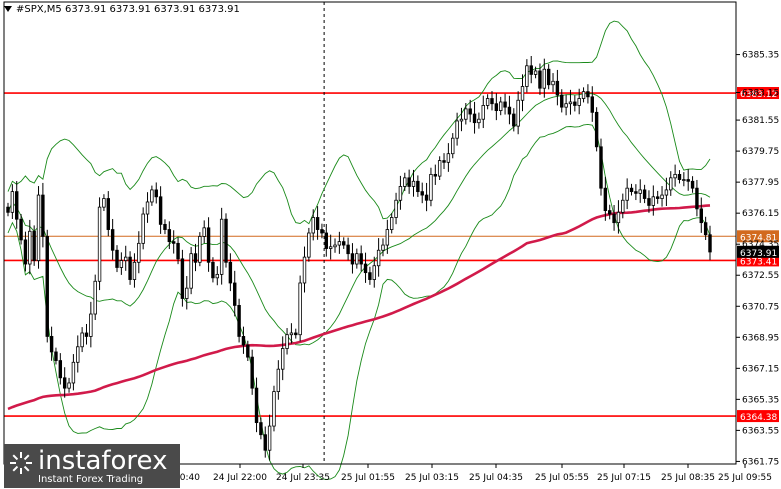  I want to click on chart-header: #SPX,M5 6373.91 6373.91 6373.91 6373.91, so click(122, 9).